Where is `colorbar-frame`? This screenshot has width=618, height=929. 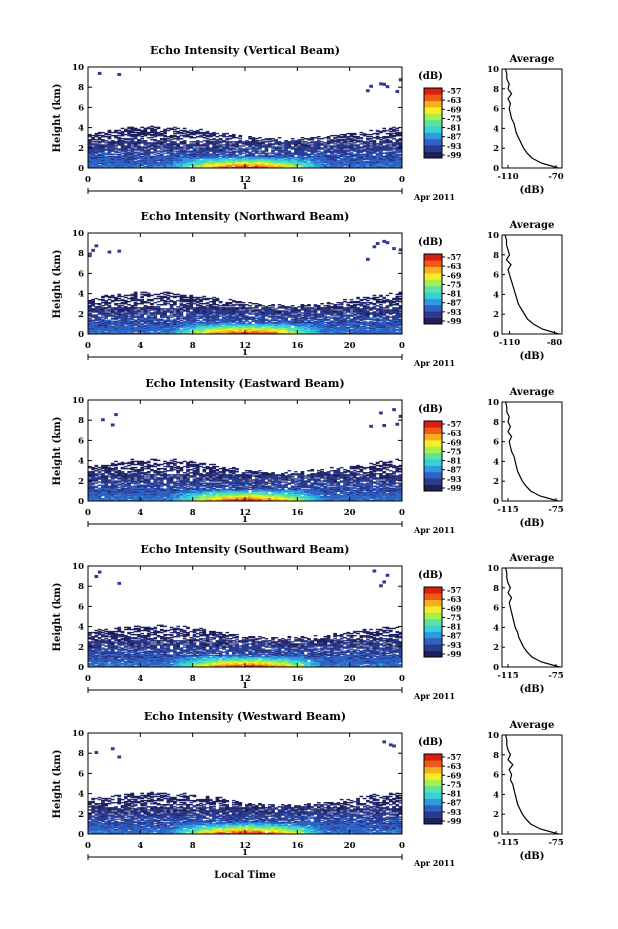
colorbar-frame is located at coordinates (433, 123).